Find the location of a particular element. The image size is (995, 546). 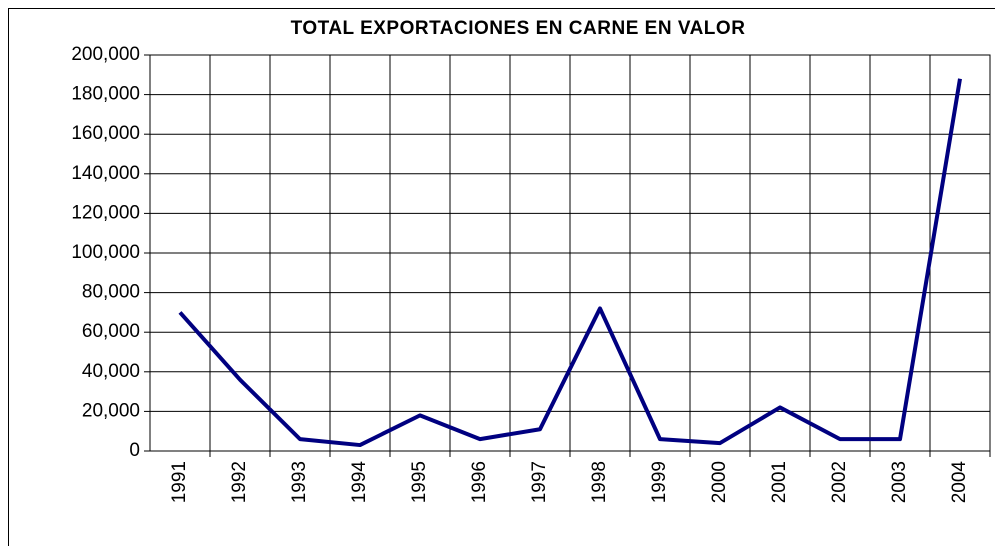

x-tick-label: 1996 is located at coordinates (479, 482).